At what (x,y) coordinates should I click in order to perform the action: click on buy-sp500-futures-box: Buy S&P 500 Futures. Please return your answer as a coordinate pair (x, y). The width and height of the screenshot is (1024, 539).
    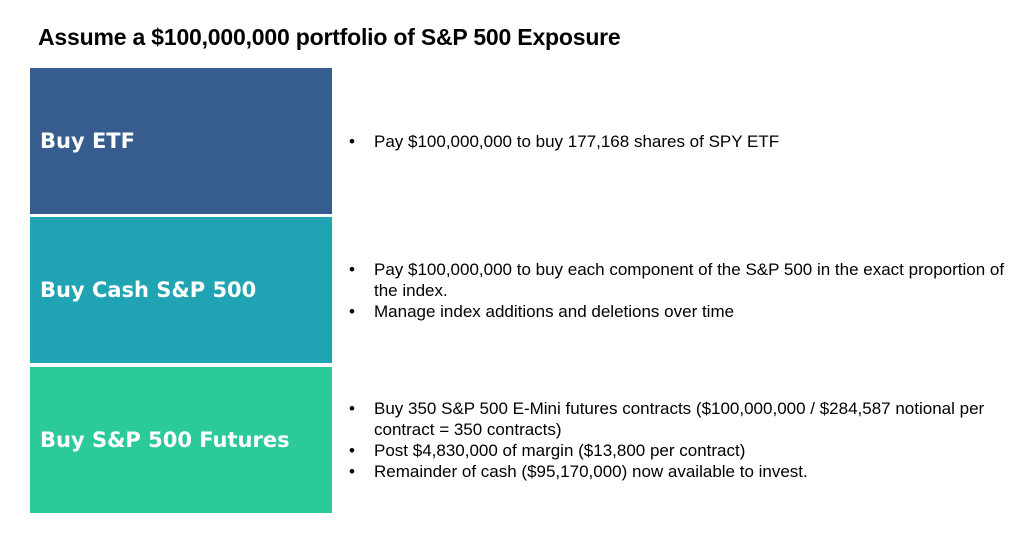
    Looking at the image, I should click on (181, 440).